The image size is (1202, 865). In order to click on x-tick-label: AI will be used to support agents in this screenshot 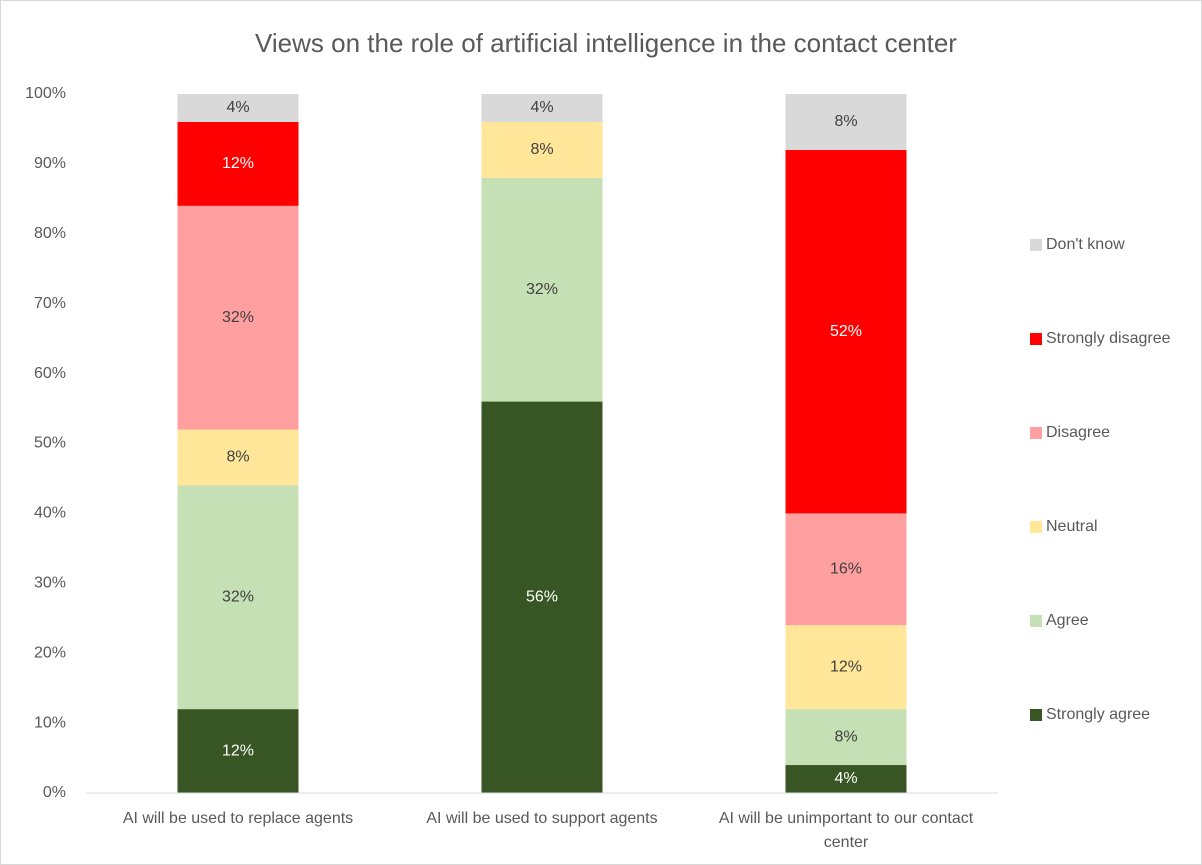, I will do `click(542, 818)`.